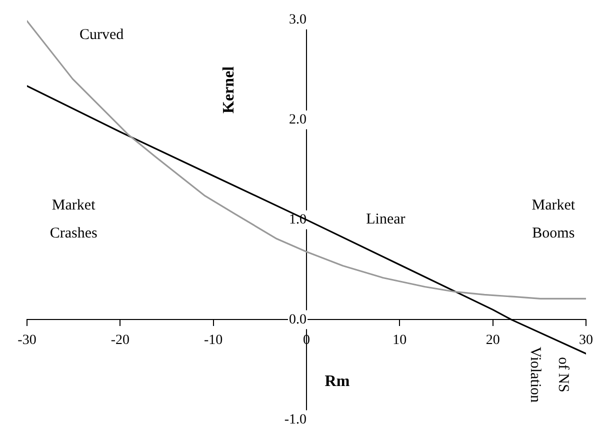  I want to click on y-tick-label: 3.0, so click(297, 20).